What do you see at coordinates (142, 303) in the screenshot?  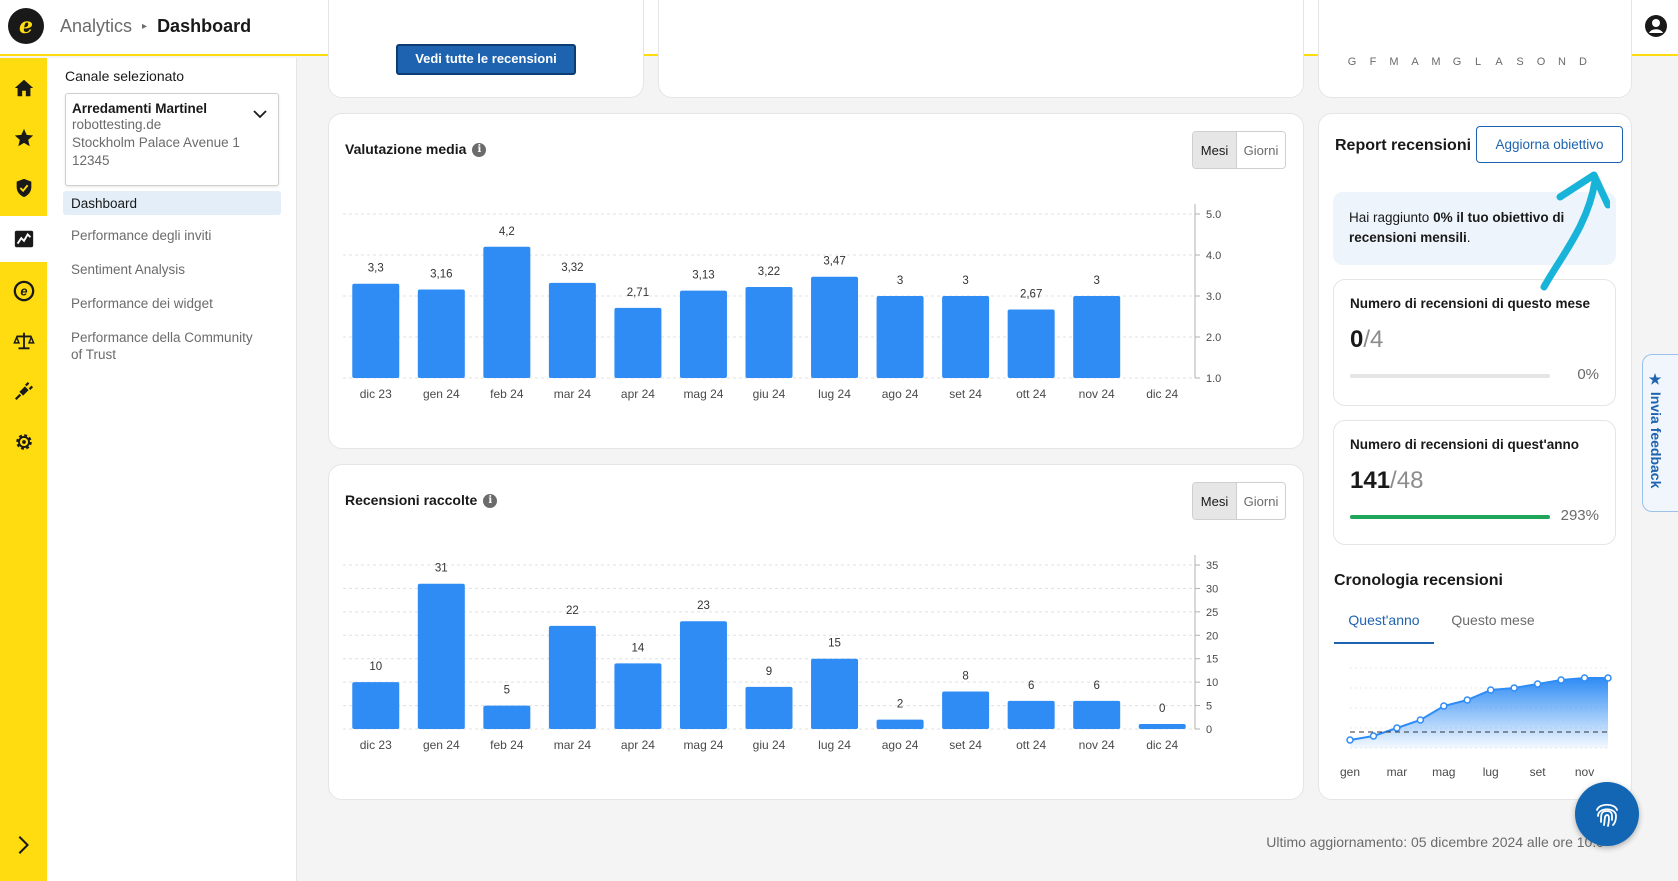 I see `nav-item-widget-performance: Performance dei widget` at bounding box center [142, 303].